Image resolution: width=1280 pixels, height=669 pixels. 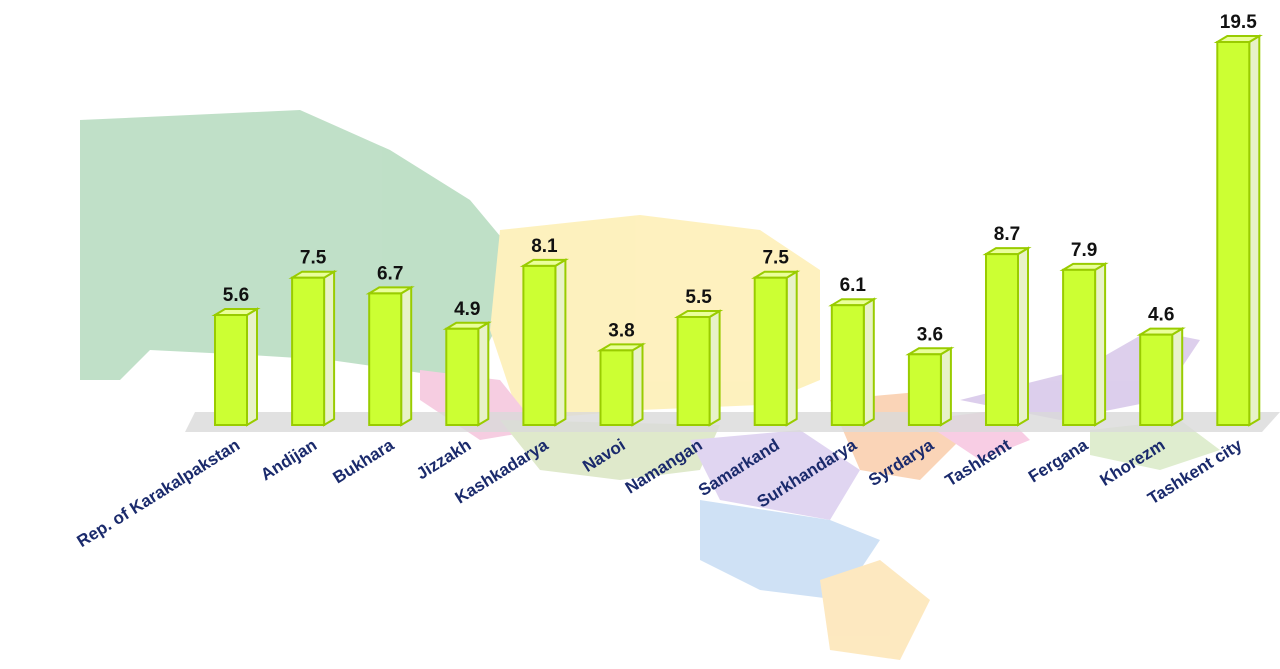 I want to click on value-label: 6.7, so click(x=390, y=273).